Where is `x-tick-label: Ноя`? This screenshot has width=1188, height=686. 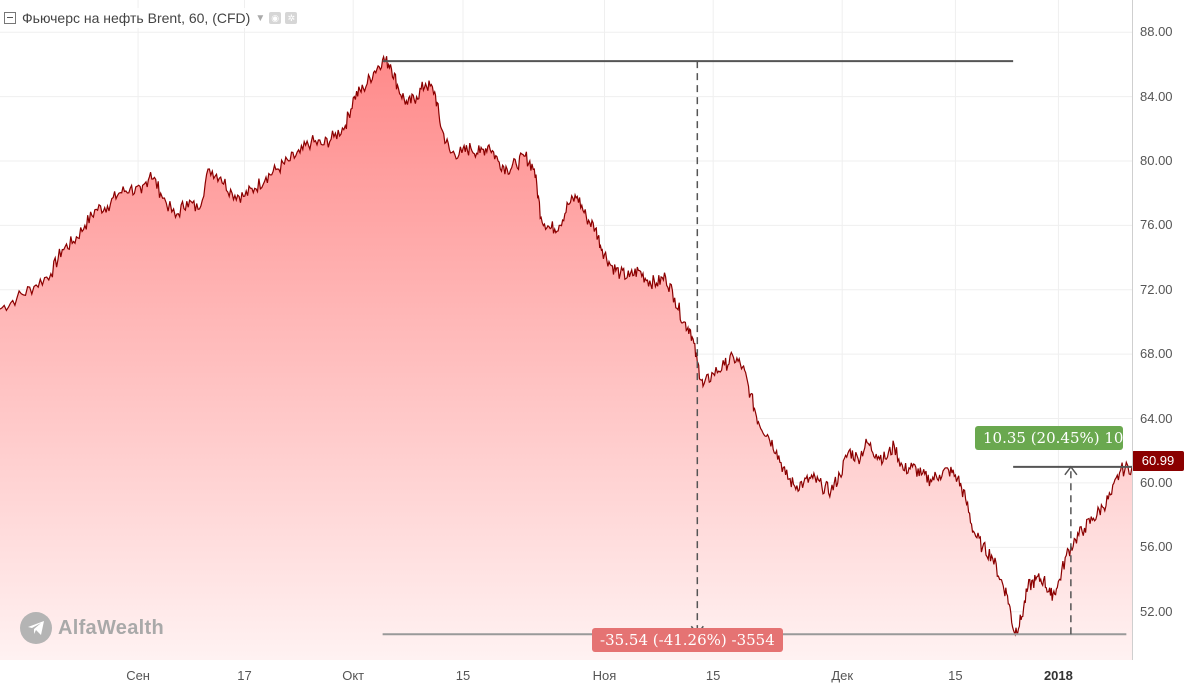 x-tick-label: Ноя is located at coordinates (604, 675).